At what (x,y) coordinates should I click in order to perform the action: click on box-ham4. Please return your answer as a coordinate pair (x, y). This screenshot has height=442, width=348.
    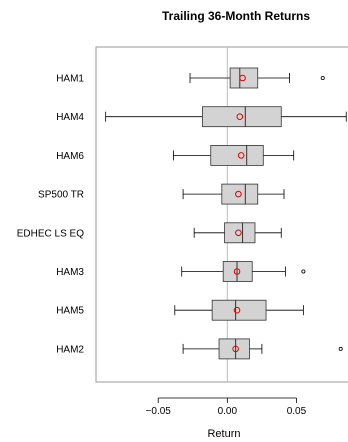
    Looking at the image, I should click on (226, 117).